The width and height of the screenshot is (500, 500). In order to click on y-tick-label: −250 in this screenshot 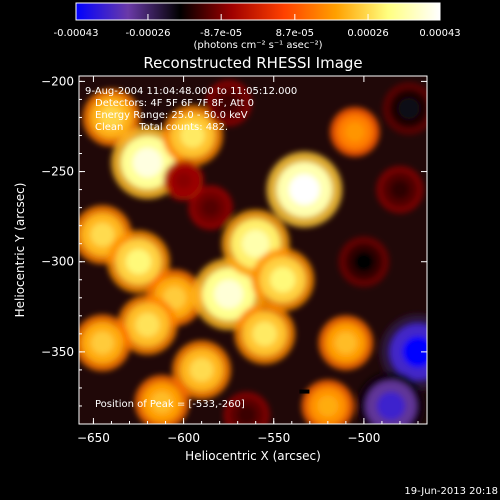, I will do `click(57, 172)`.